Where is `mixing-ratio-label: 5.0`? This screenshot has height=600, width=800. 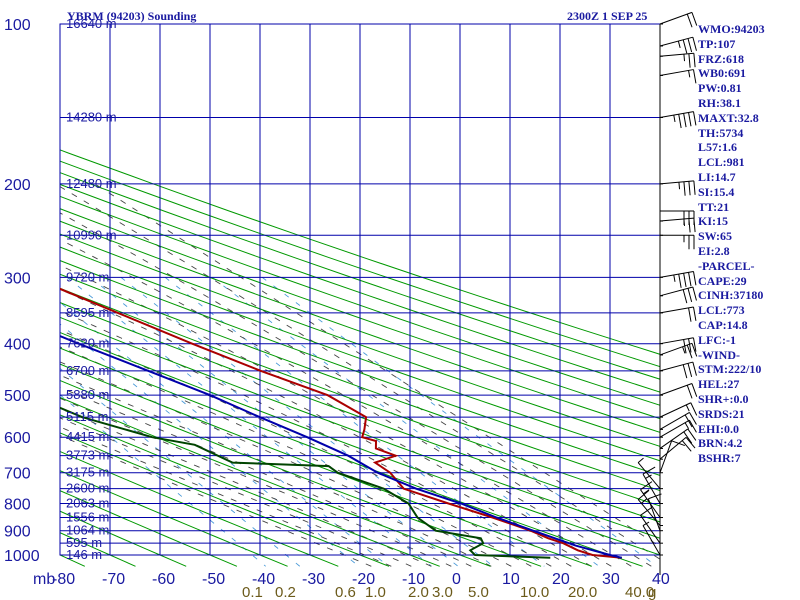
mixing-ratio-label: 5.0 is located at coordinates (478, 592).